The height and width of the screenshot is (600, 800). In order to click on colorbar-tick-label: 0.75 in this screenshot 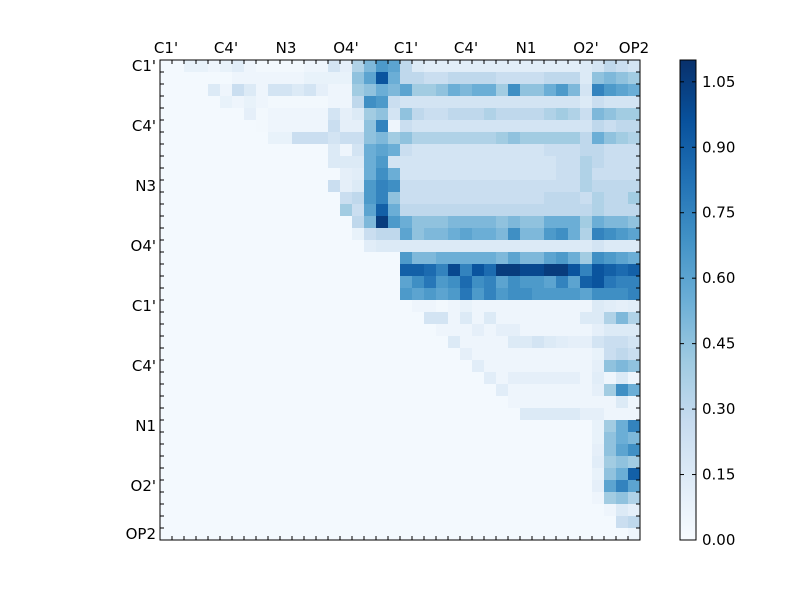, I will do `click(718, 213)`.